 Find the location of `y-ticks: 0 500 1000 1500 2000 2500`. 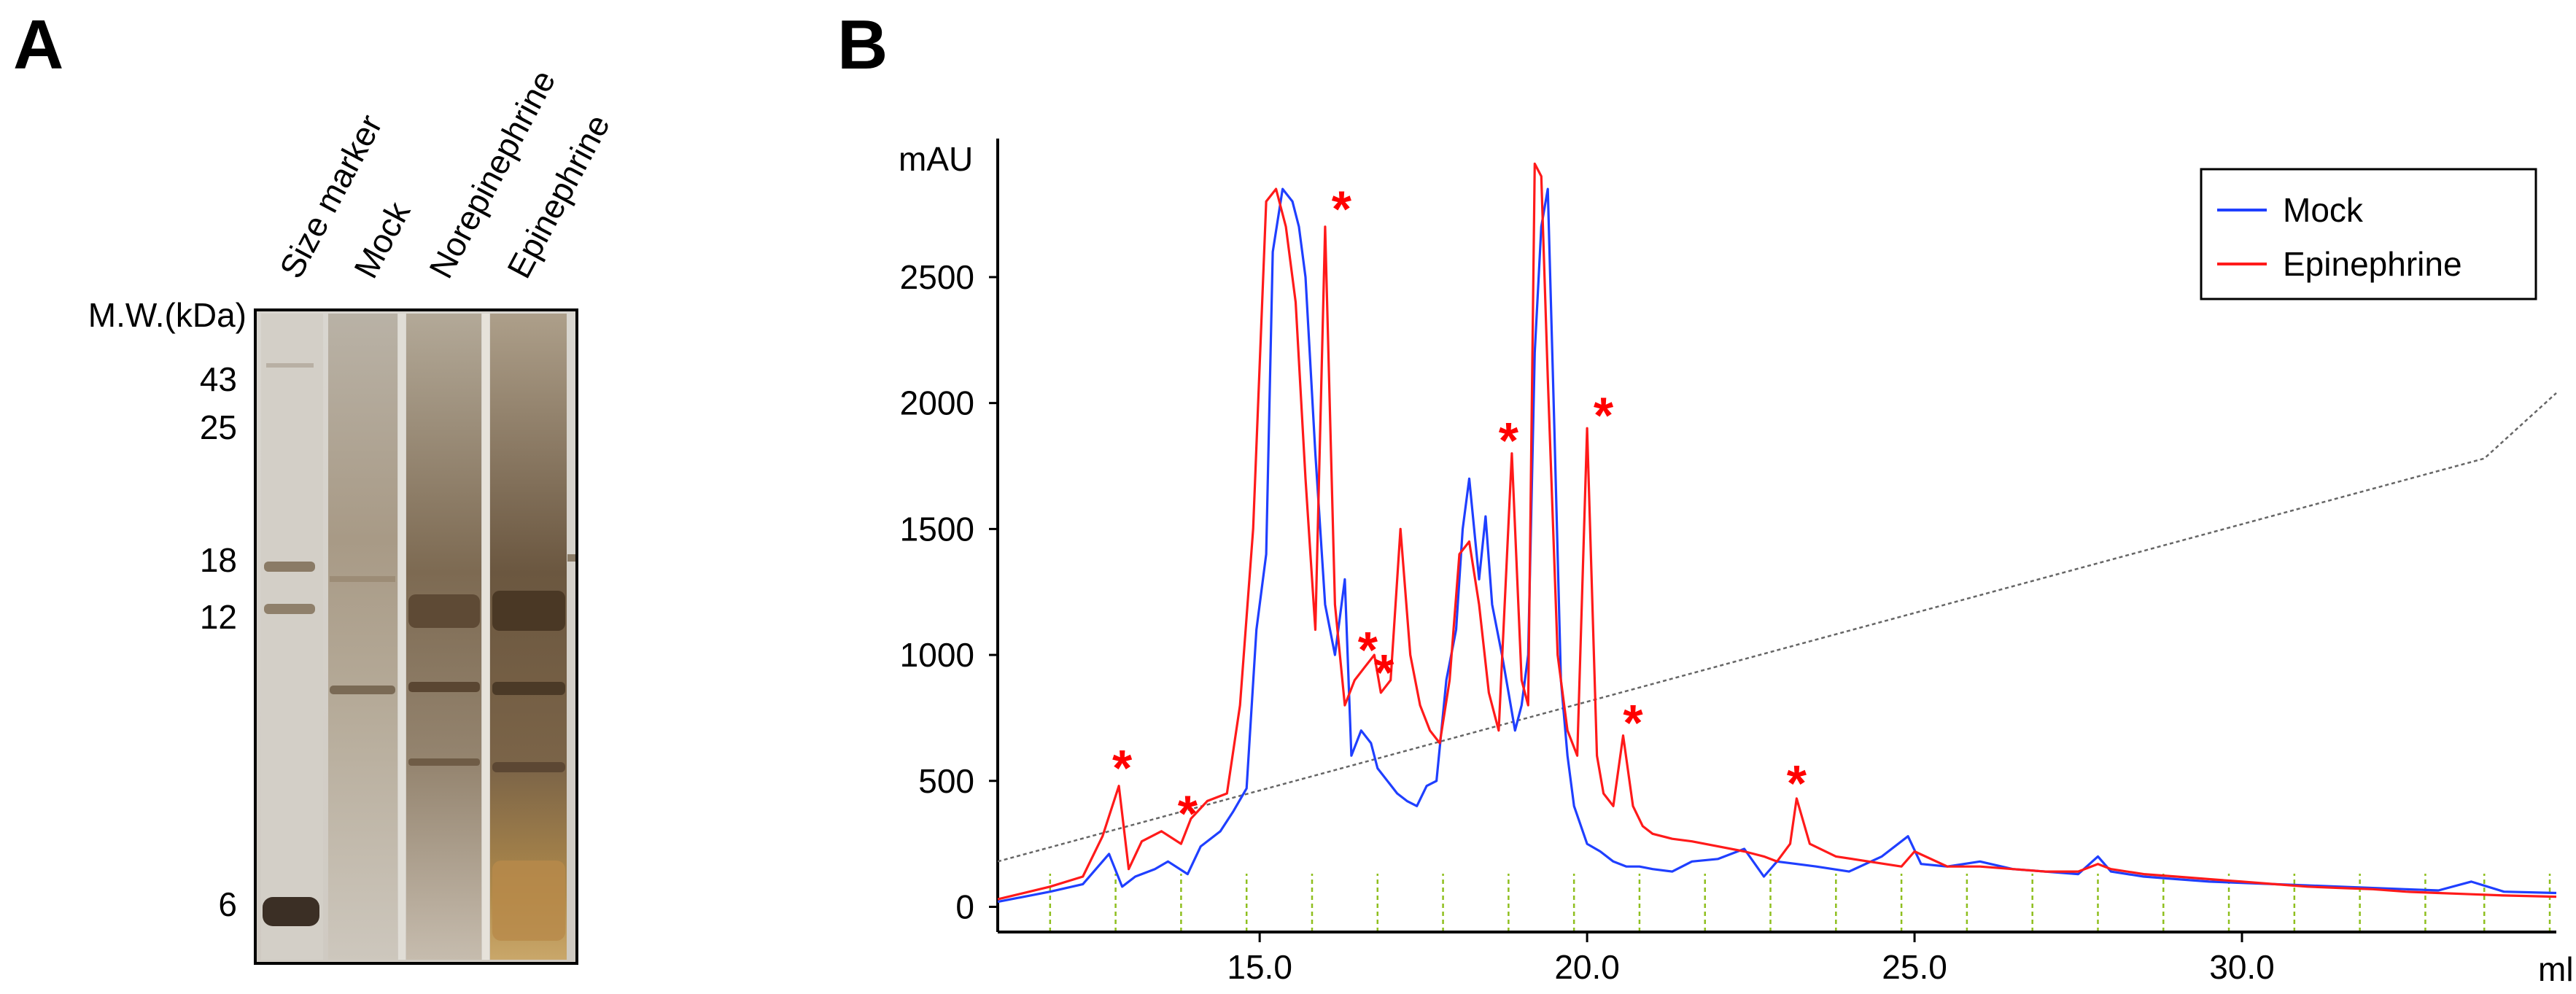

y-ticks: 0 500 1000 1500 2000 2500 is located at coordinates (949, 592).